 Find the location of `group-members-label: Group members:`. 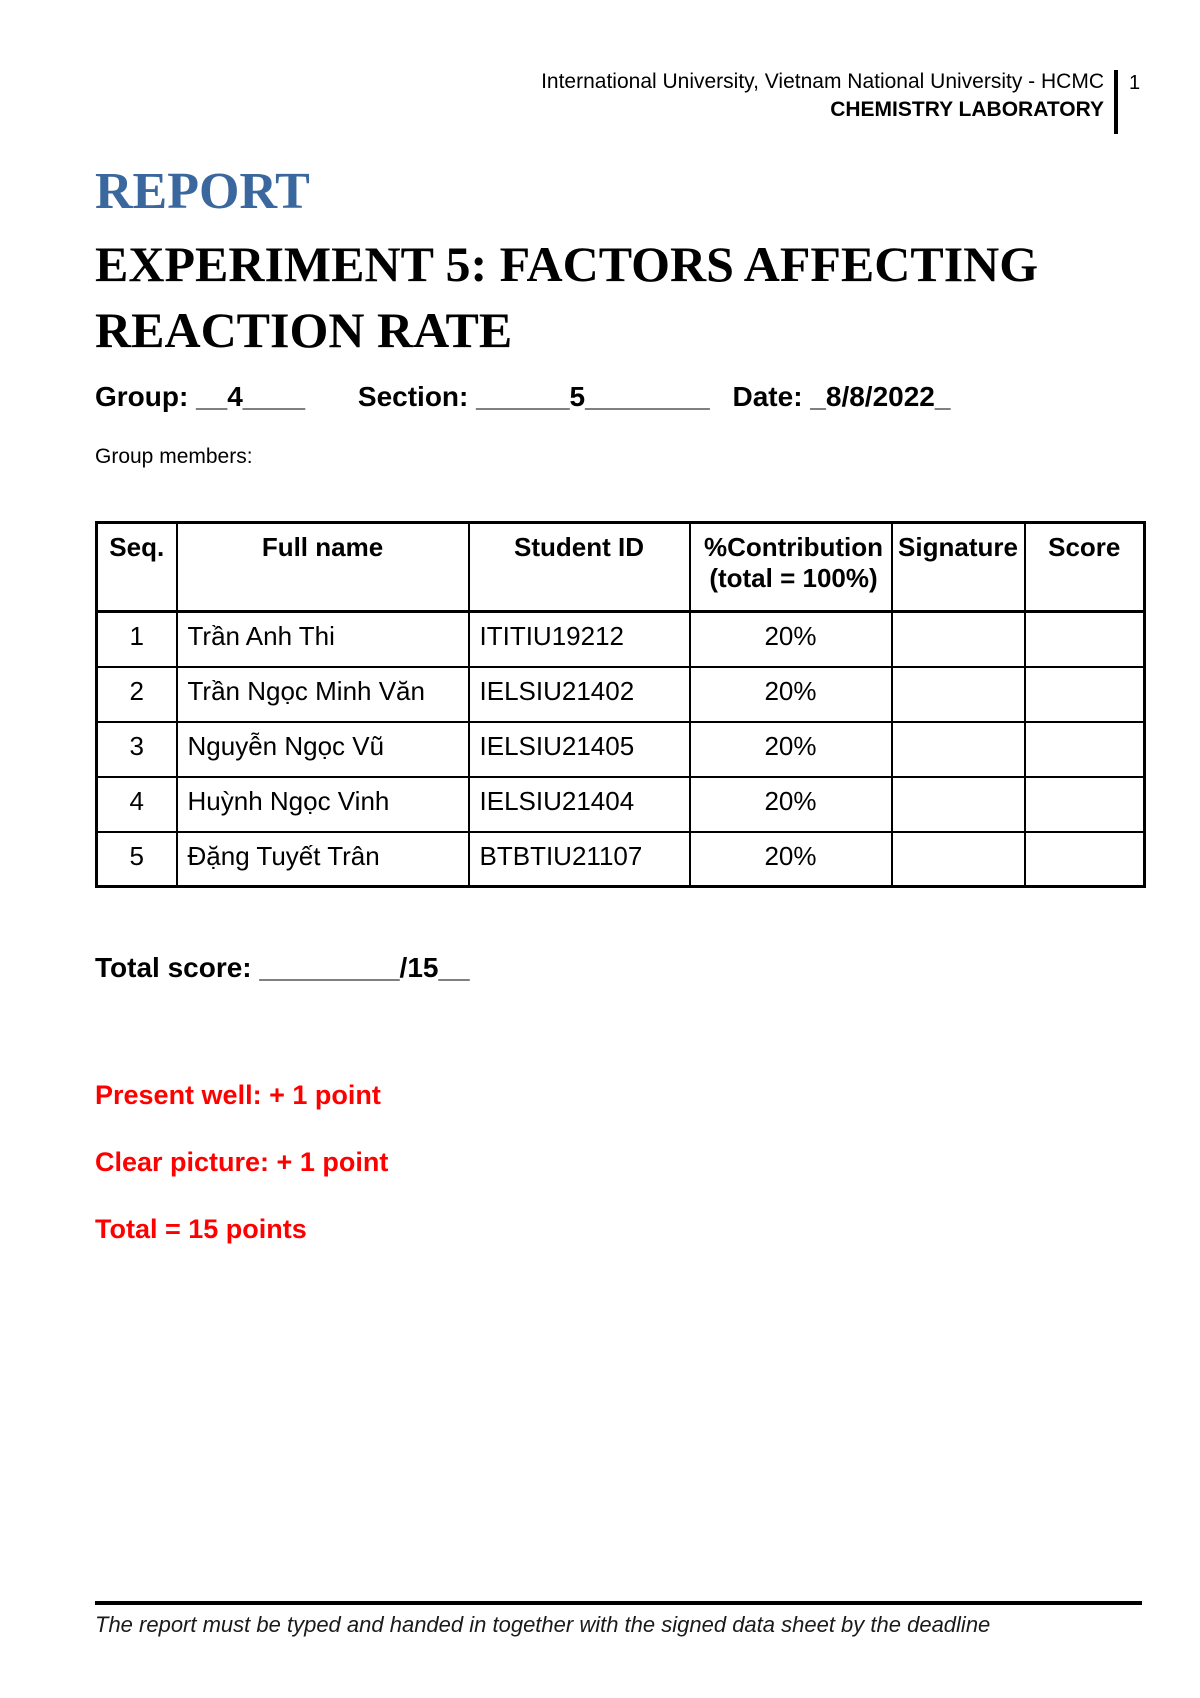

group-members-label: Group members: is located at coordinates (174, 456).